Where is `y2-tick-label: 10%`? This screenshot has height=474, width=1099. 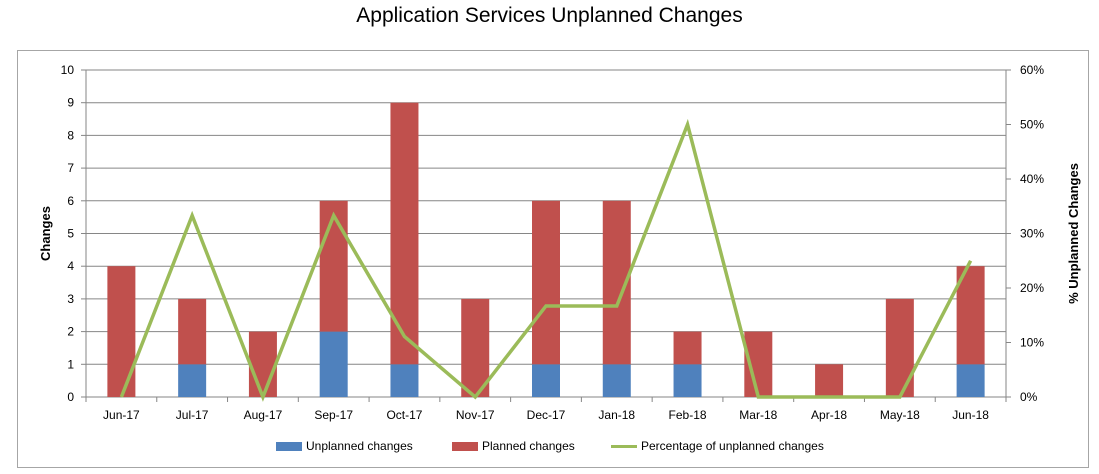
y2-tick-label: 10% is located at coordinates (1032, 343).